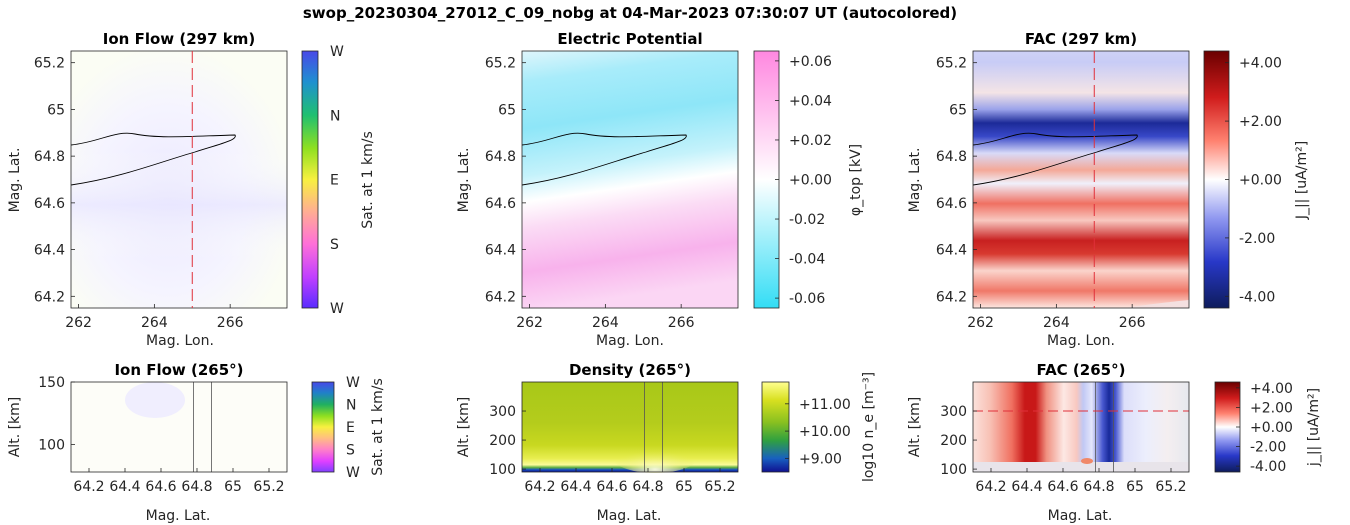 The width and height of the screenshot is (1350, 525). What do you see at coordinates (825, 405) in the screenshot?
I see `colorbar-tick-label: +11.00` at bounding box center [825, 405].